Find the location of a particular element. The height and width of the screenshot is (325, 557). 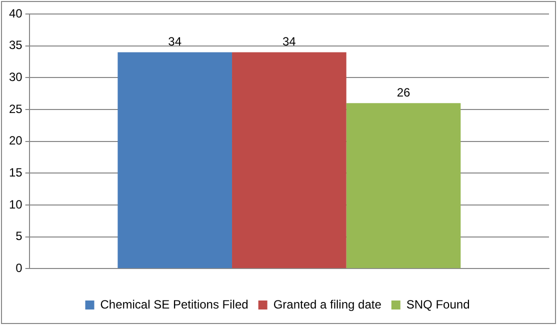

legend-label: Chemical SE Petitions Filed is located at coordinates (174, 304).